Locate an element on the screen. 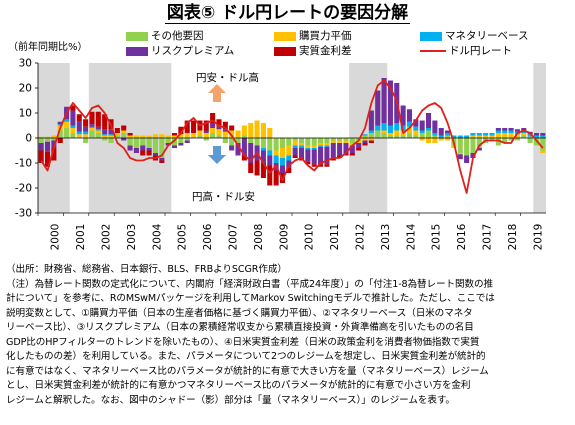  x-tick-label: 2003 is located at coordinates (132, 237).